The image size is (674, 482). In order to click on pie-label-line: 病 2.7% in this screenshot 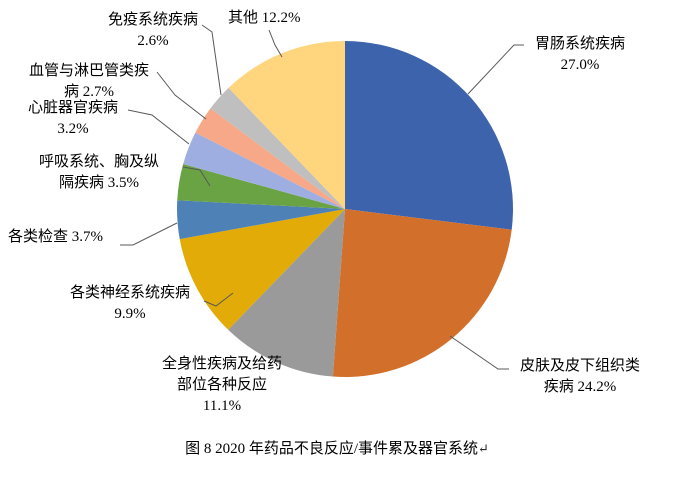, I will do `click(89, 92)`.